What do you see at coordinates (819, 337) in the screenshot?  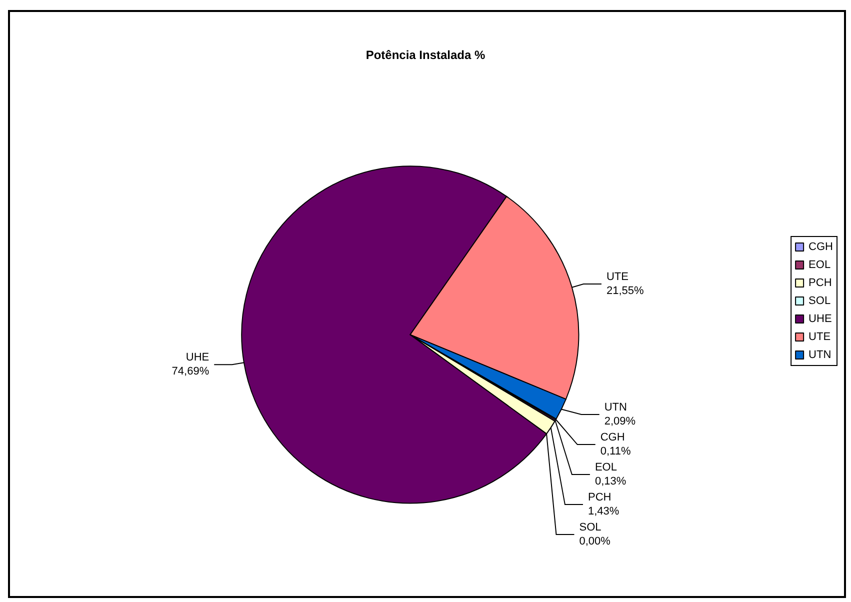 I see `legend-label: UTE` at bounding box center [819, 337].